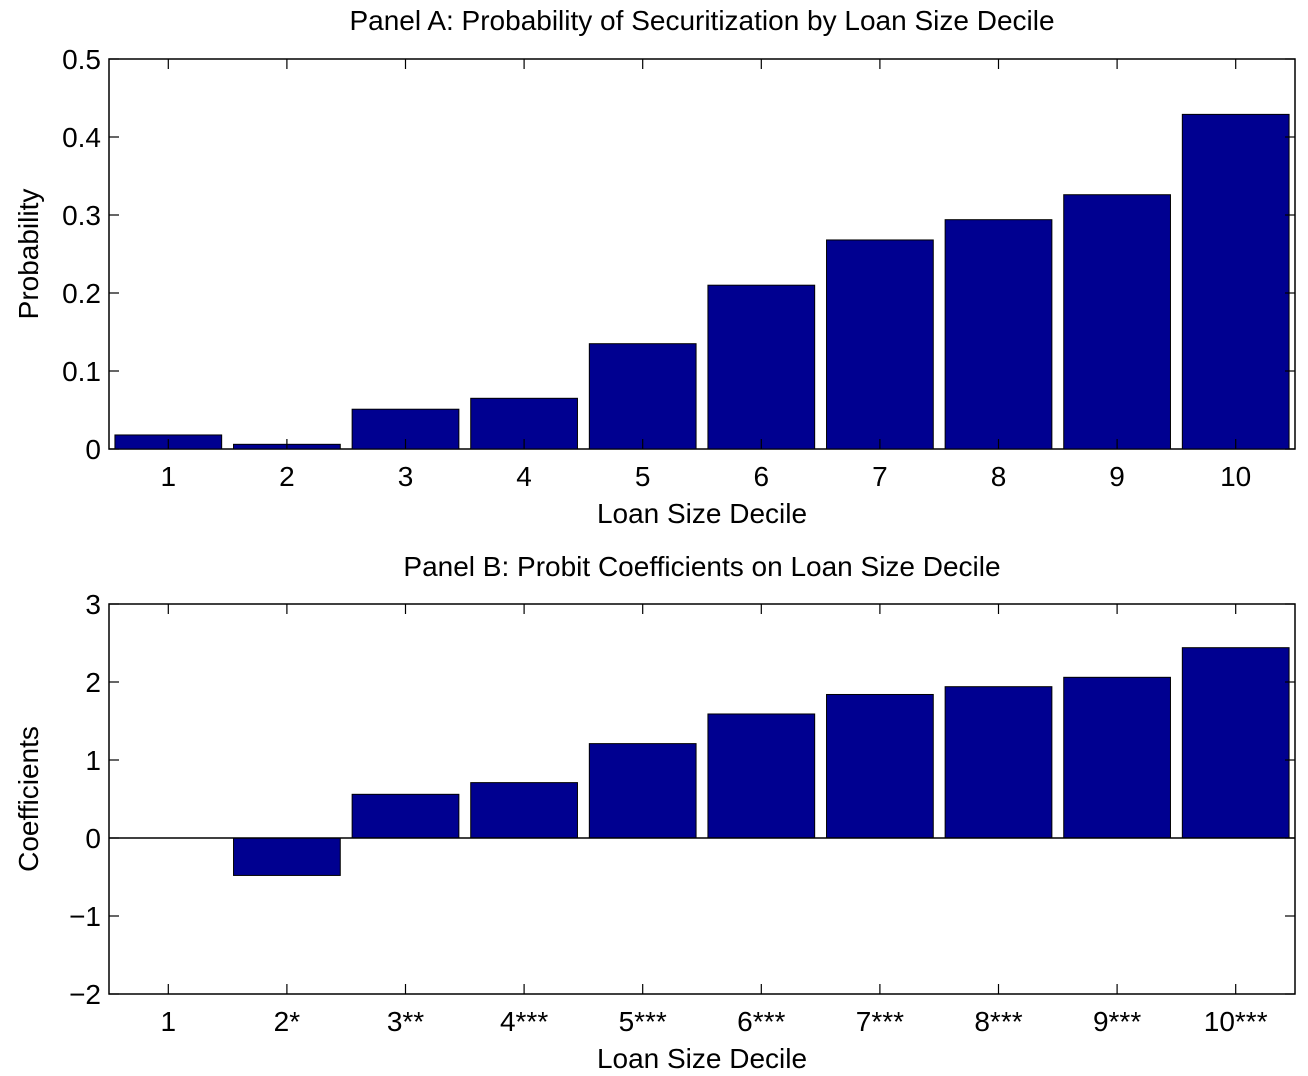 The width and height of the screenshot is (1308, 1076). Describe the element at coordinates (643, 1021) in the screenshot. I see `panel-b-x-tick-label: 5***` at that location.